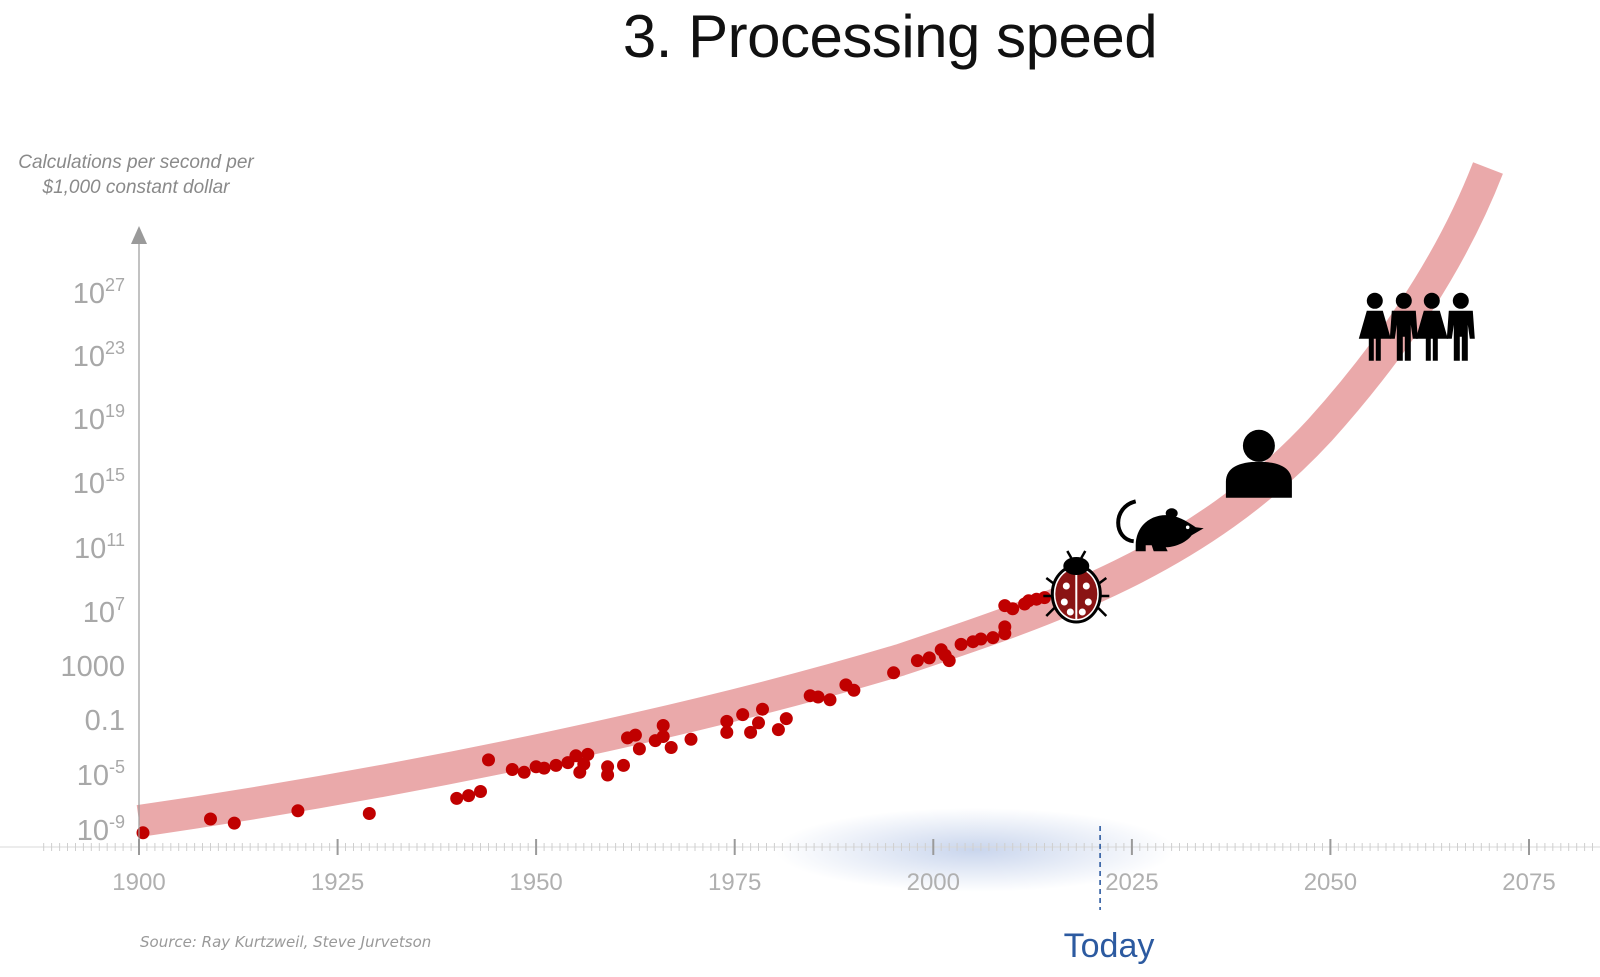  What do you see at coordinates (99, 482) in the screenshot?
I see `y-tick-label: 10¹⁵` at bounding box center [99, 482].